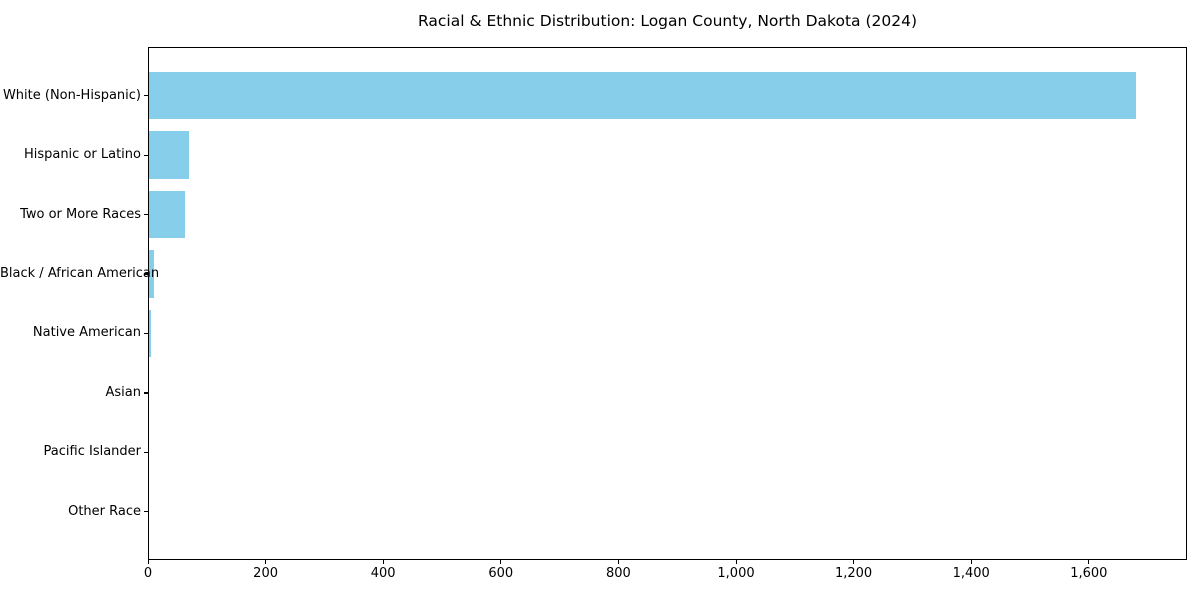 The width and height of the screenshot is (1200, 600). I want to click on x-tick-label: 600, so click(501, 573).